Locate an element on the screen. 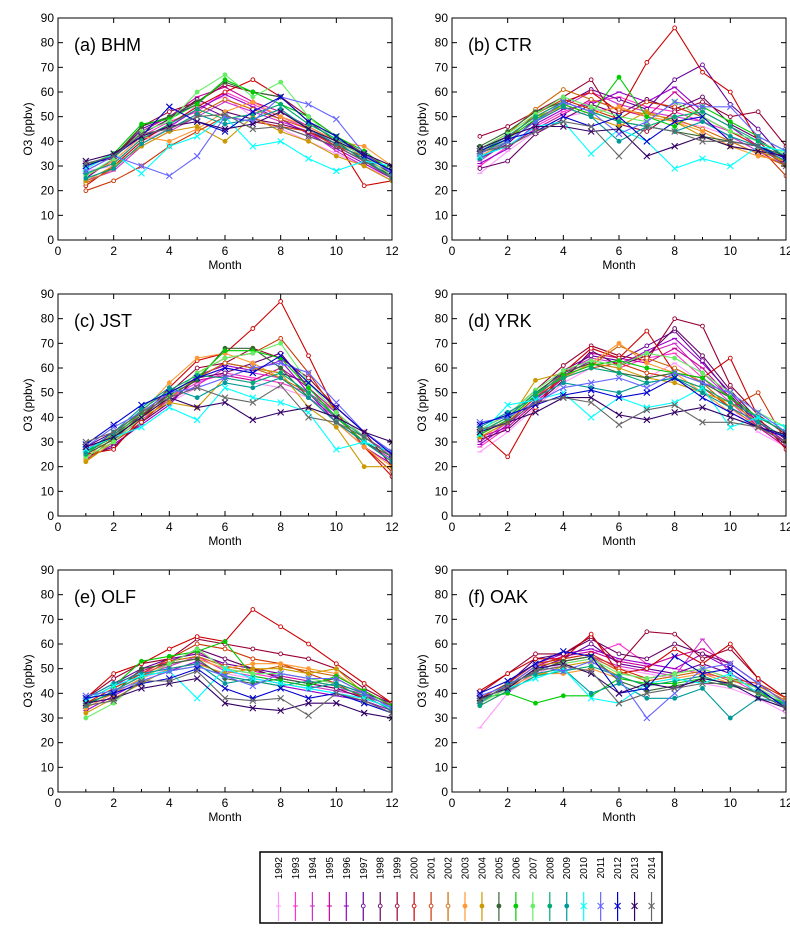  series-line-2009 is located at coordinates (632, 407).